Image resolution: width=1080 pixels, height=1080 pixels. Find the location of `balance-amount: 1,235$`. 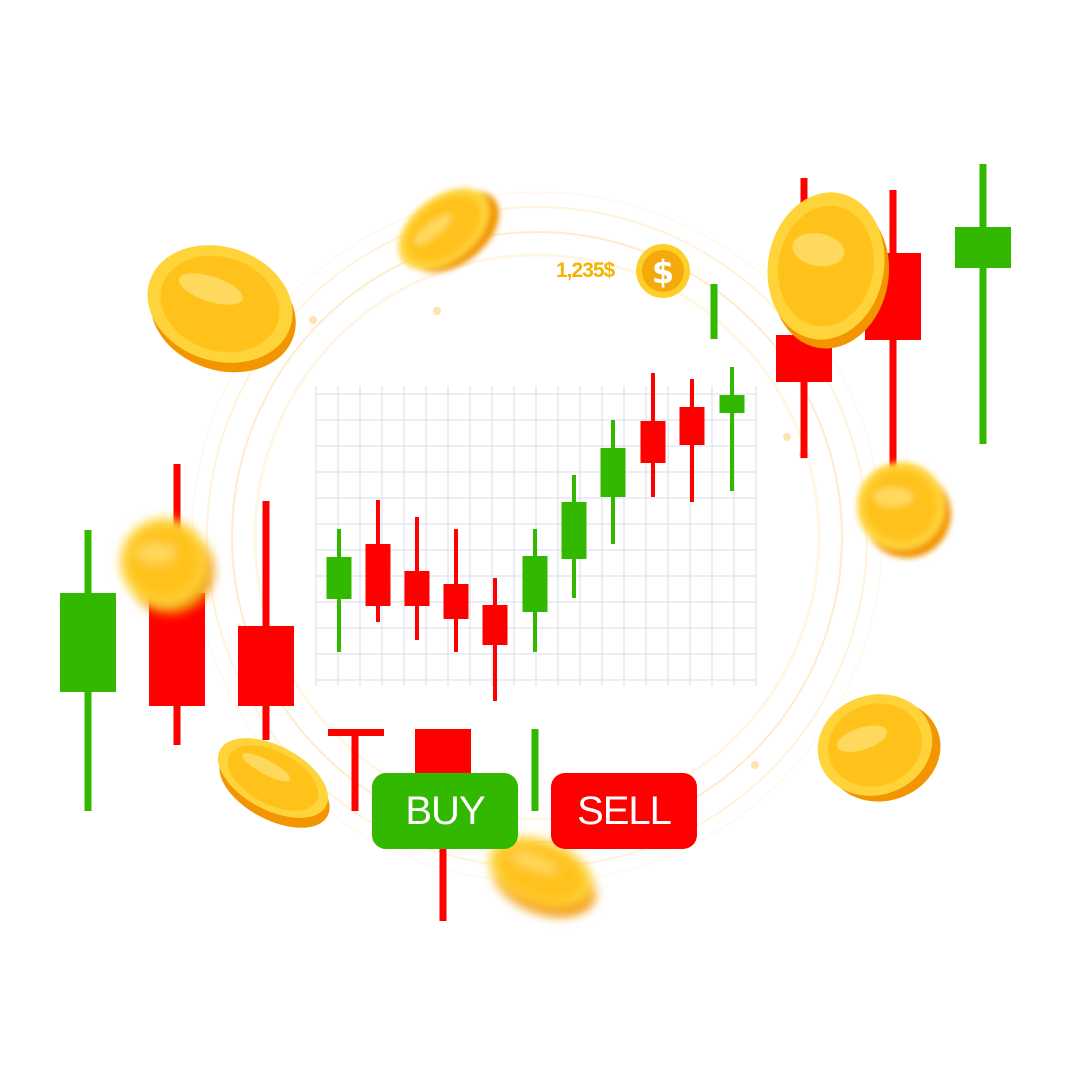

balance-amount: 1,235$ is located at coordinates (585, 270).